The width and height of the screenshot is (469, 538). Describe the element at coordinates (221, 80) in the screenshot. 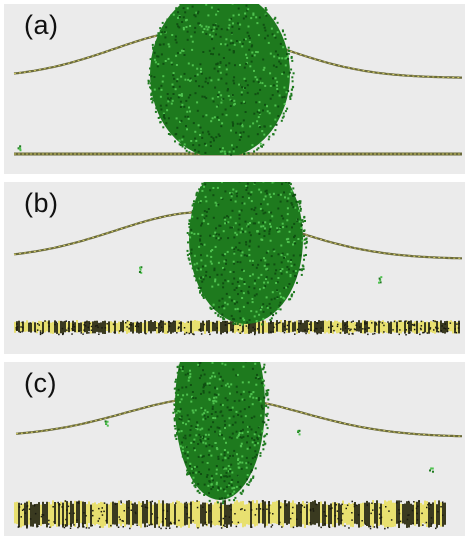

I see `droplet-a` at that location.